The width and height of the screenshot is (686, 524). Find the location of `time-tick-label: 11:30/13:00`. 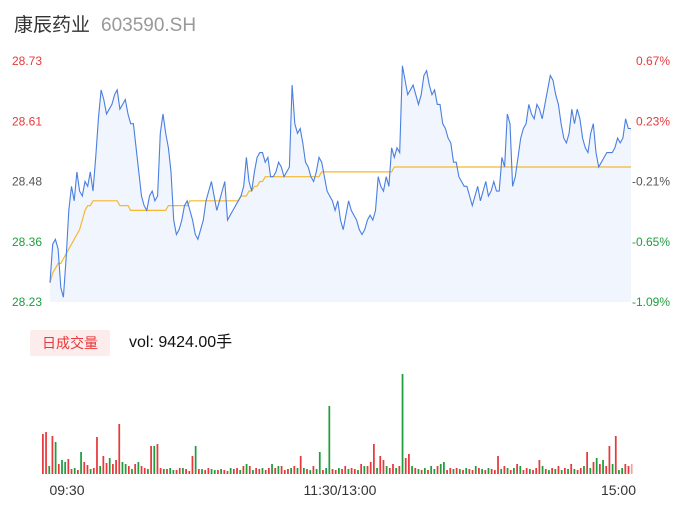

time-tick-label: 11:30/13:00 is located at coordinates (340, 490).